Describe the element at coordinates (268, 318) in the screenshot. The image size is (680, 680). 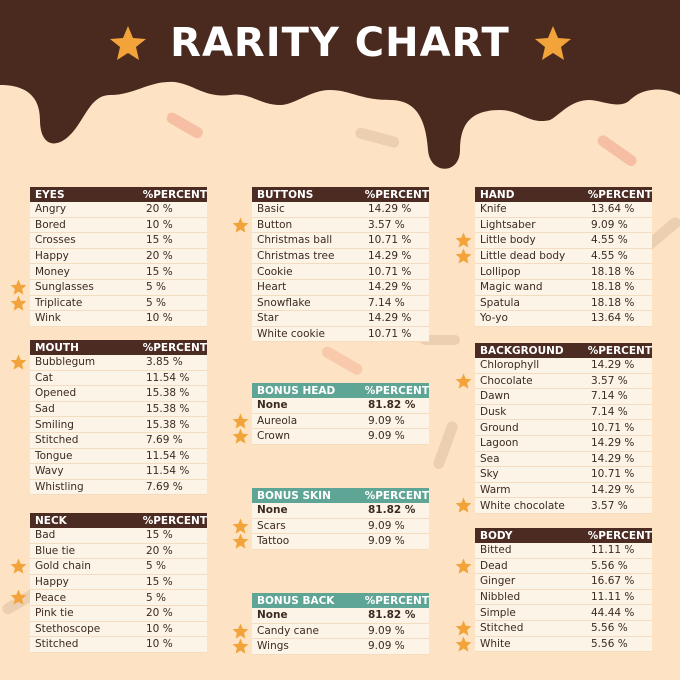
I see `trait-name: Star` at that location.